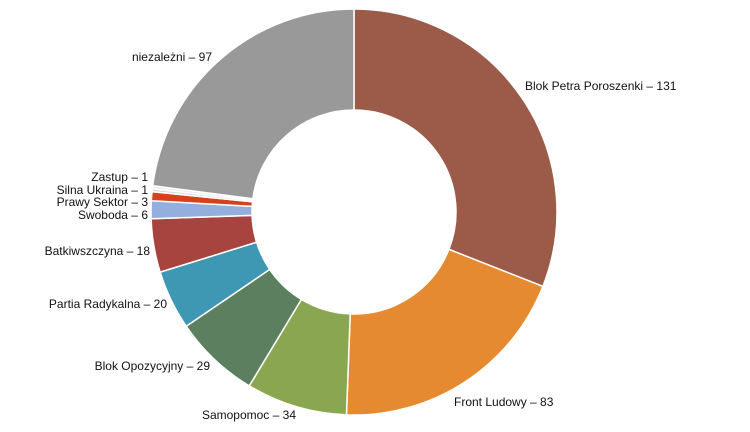  What do you see at coordinates (108, 304) in the screenshot?
I see `slice-label-partia-radykalna: Partia Radykalna – 20` at bounding box center [108, 304].